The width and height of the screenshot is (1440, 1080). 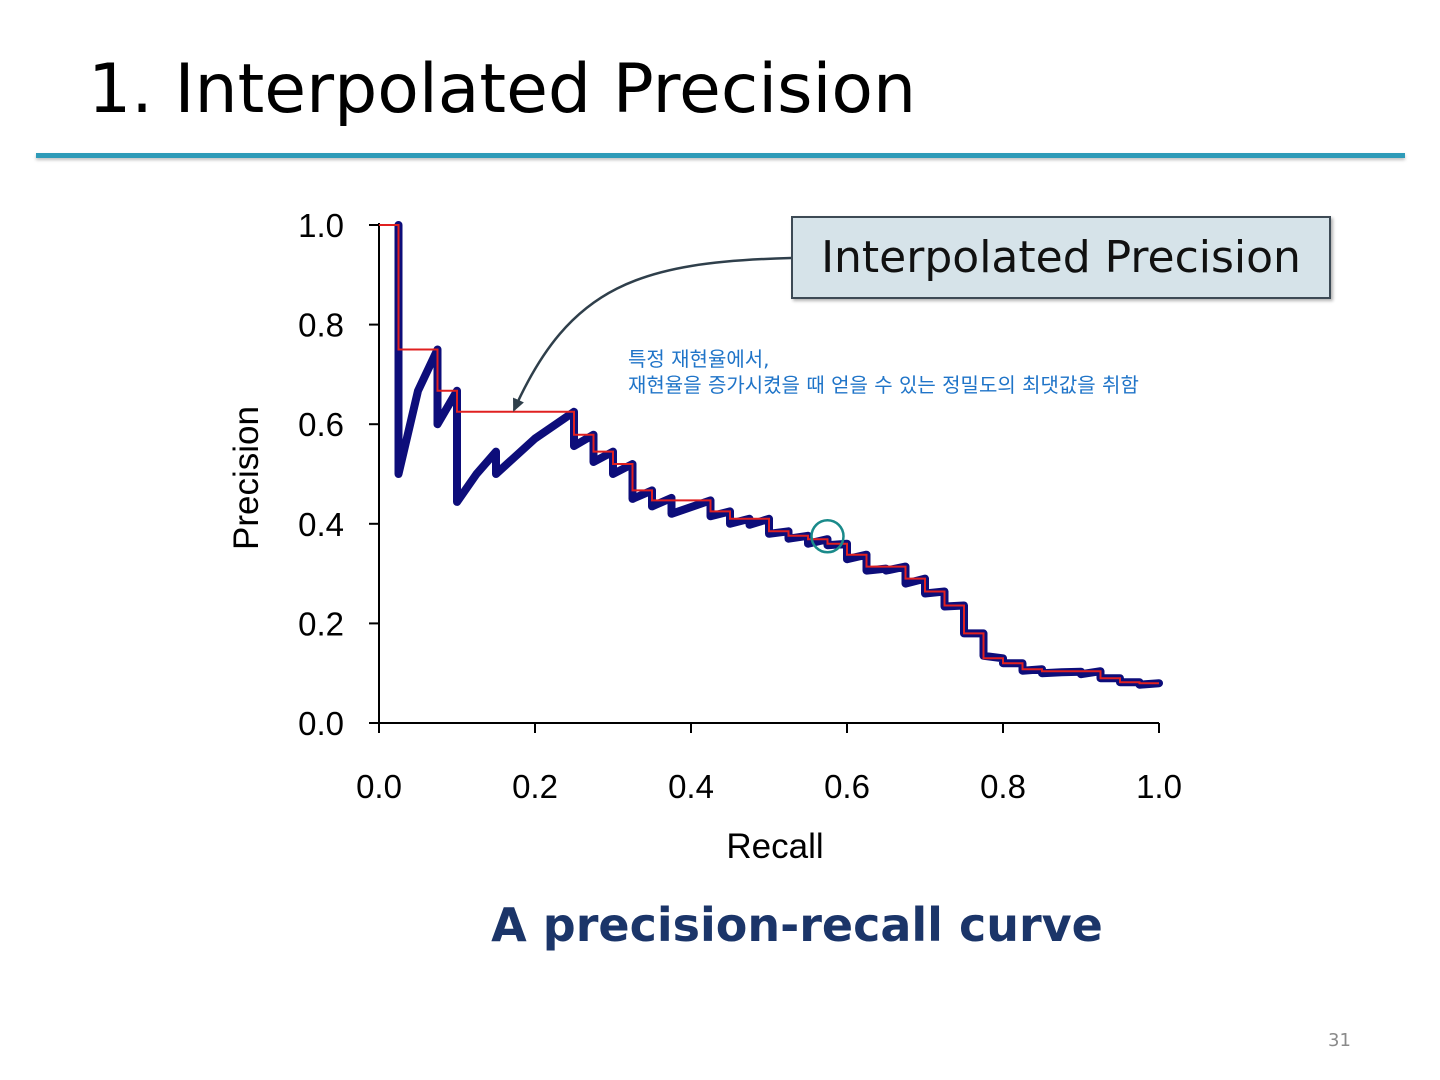 What do you see at coordinates (1003, 786) in the screenshot?
I see `x-tick-label: 0.8` at bounding box center [1003, 786].